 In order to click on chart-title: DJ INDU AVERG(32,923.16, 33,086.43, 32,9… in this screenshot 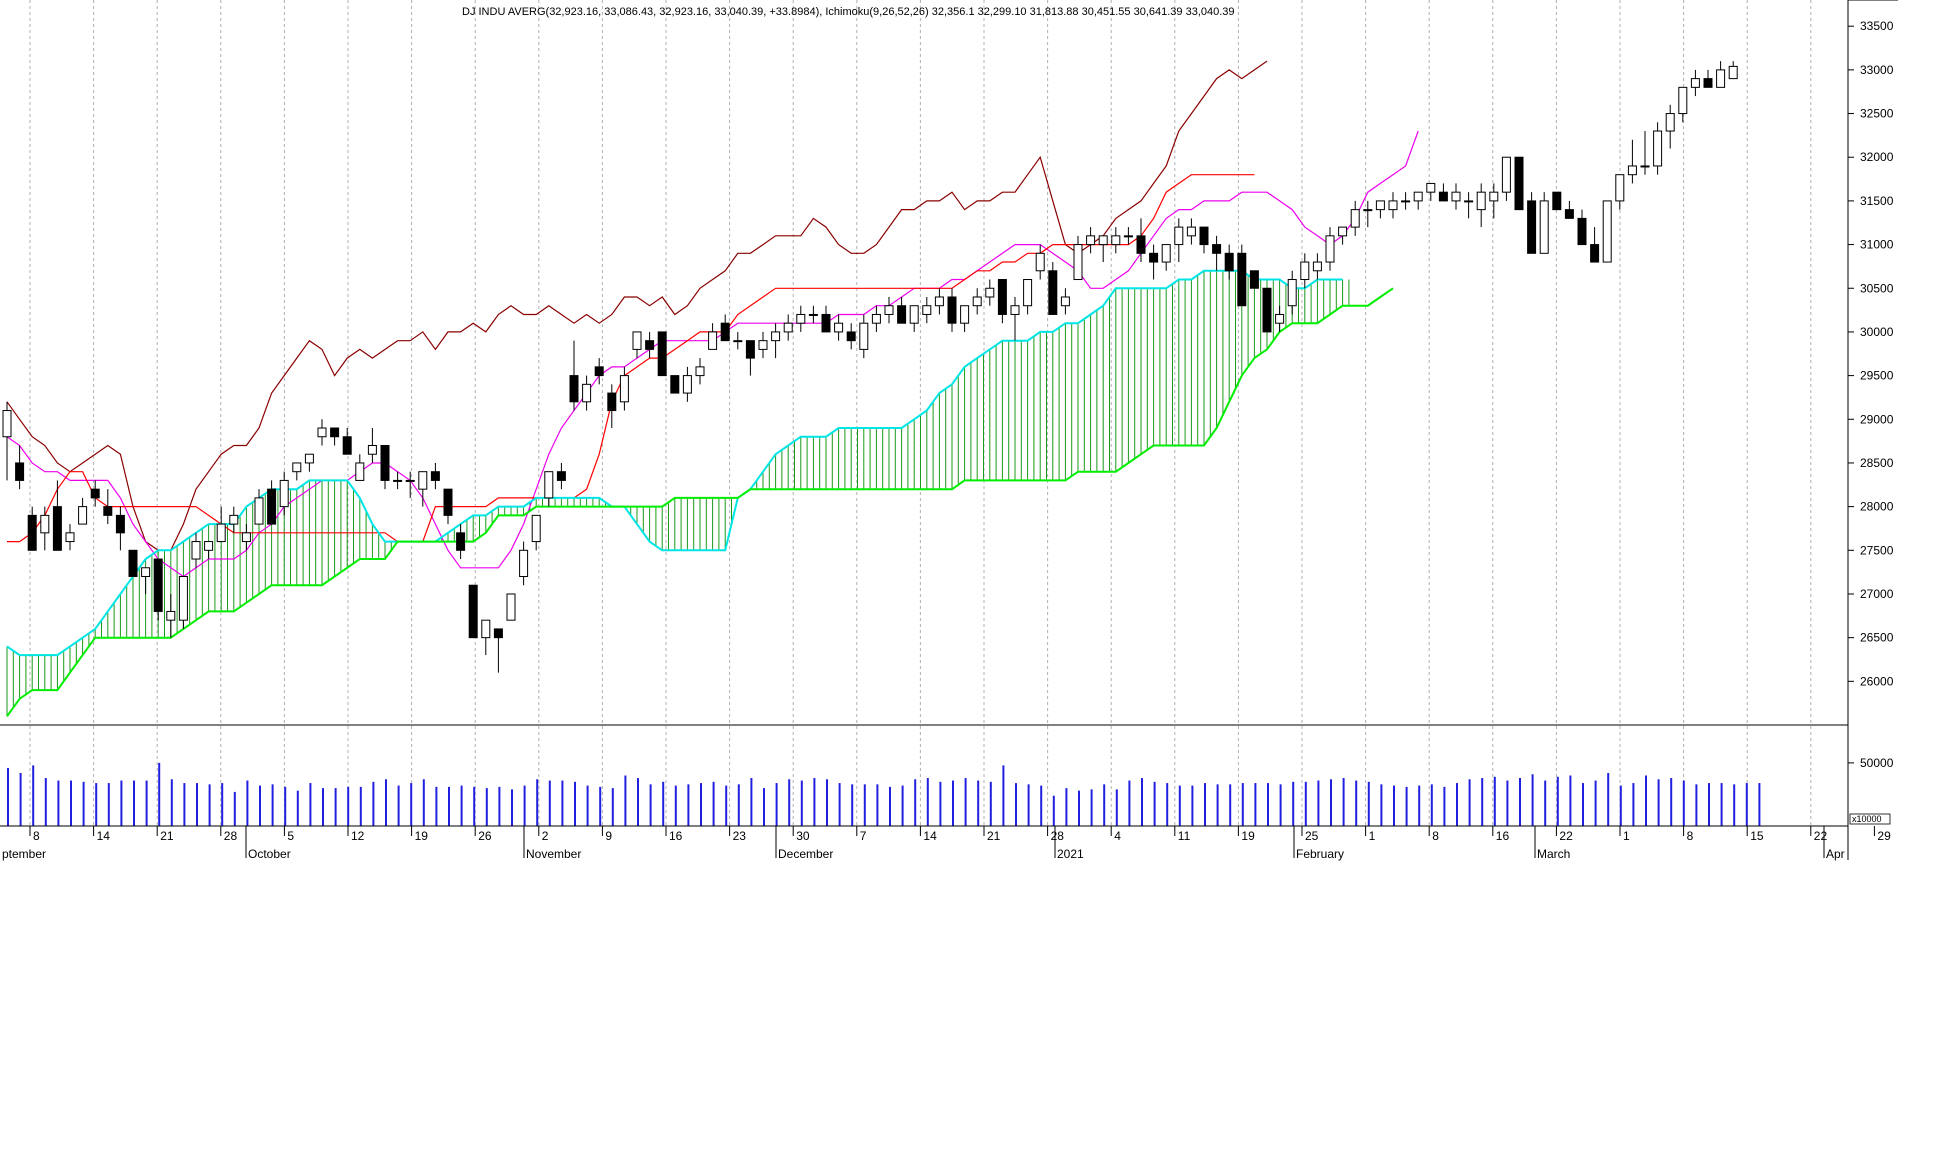, I will do `click(848, 12)`.